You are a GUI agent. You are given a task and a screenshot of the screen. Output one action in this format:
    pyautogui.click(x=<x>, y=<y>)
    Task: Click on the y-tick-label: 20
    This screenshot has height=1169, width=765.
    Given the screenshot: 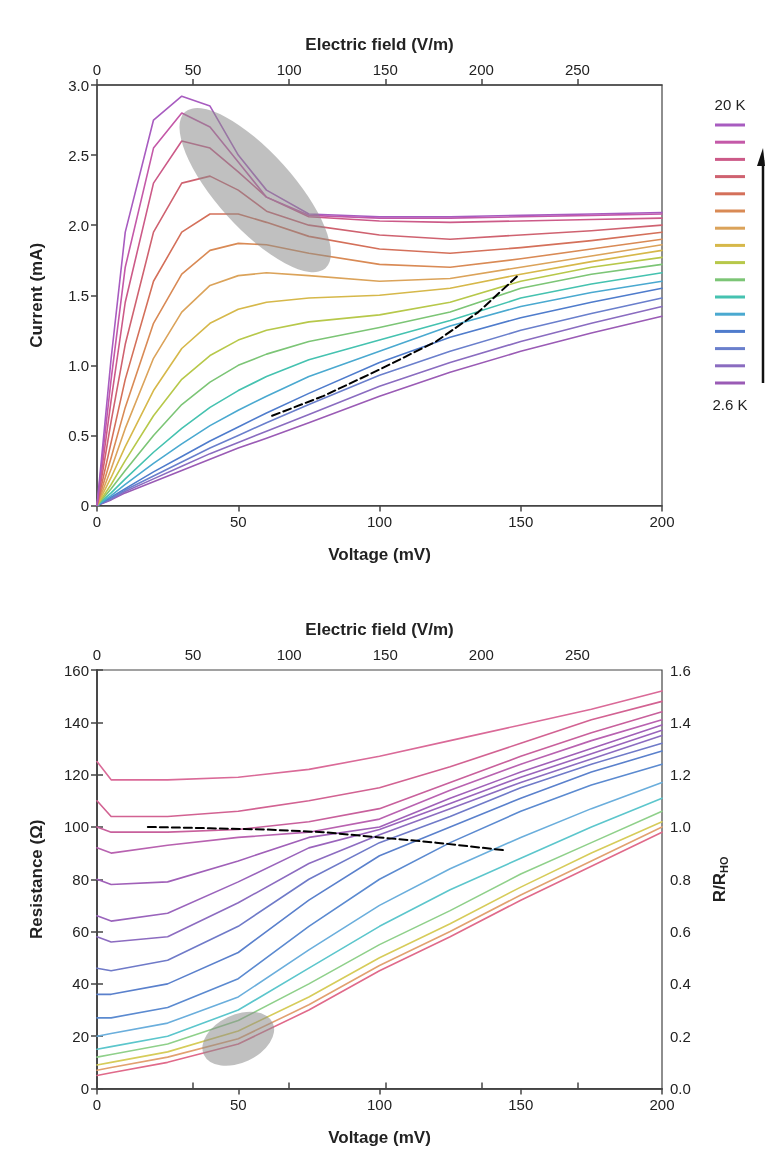 What is the action you would take?
    pyautogui.click(x=80, y=1036)
    